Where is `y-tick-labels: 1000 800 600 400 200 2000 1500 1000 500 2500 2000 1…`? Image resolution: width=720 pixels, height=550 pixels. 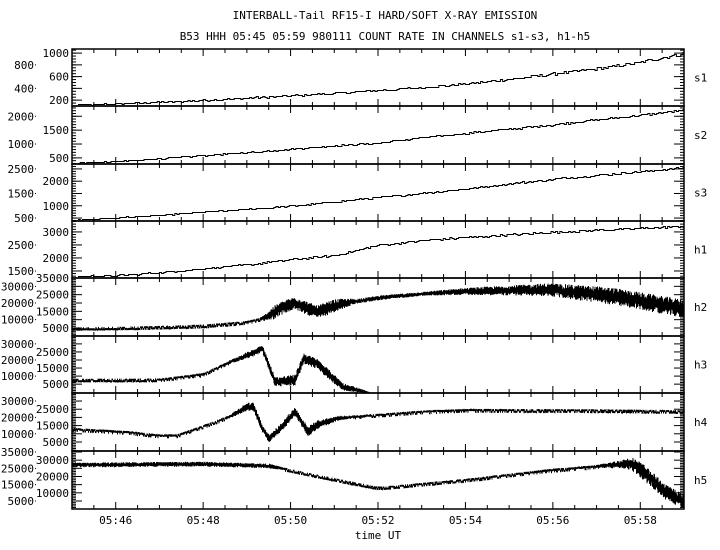 y-tick-labels: 1000 800 600 400 200 2000 1500 1000 500 2500 2000 1… is located at coordinates (35, 277).